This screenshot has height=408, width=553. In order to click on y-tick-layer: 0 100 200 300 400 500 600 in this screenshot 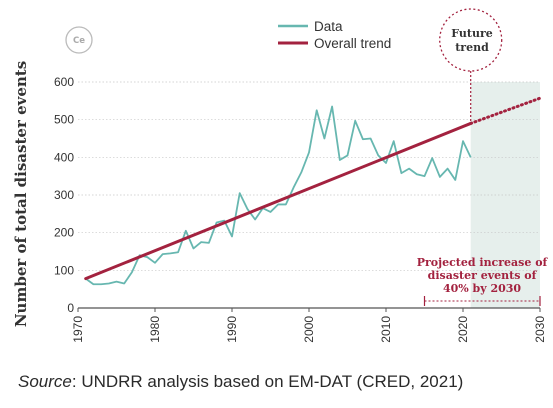, I will do `click(64, 195)`.